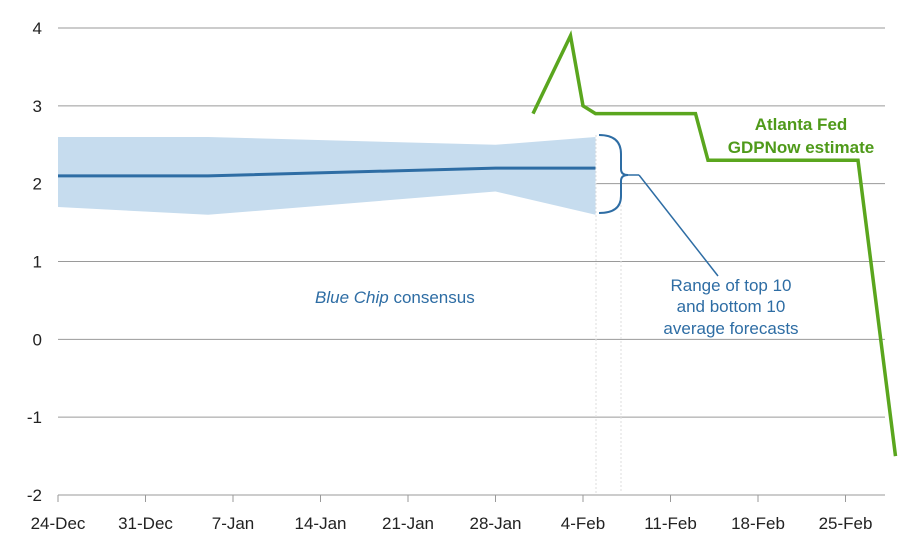  I want to click on forecast-range-band, so click(327, 176).